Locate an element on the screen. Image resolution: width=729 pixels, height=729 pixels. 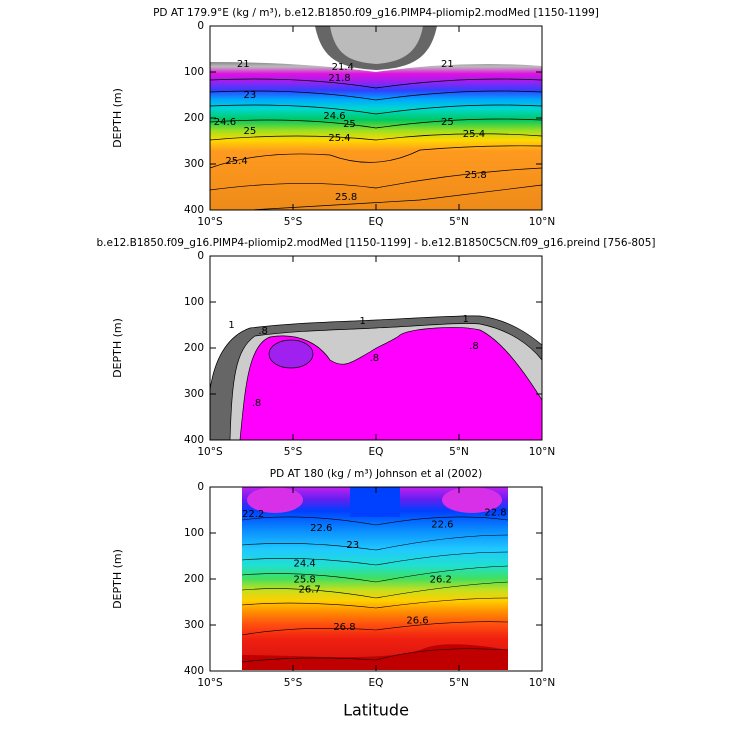
contour-label: 22.2 is located at coordinates (253, 514).